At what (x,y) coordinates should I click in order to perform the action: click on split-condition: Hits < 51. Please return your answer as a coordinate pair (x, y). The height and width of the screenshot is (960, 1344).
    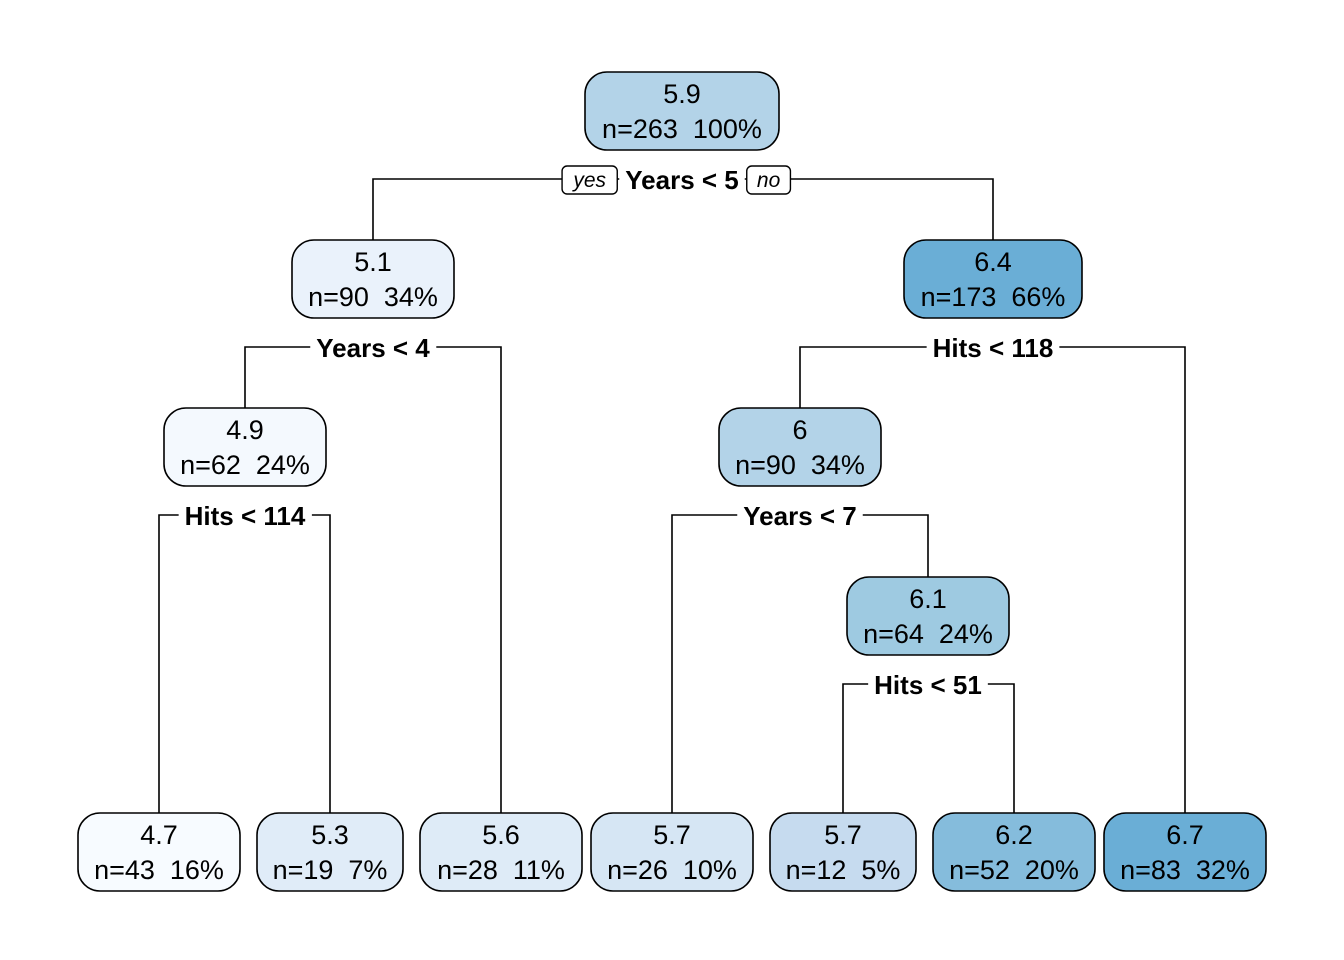
    Looking at the image, I should click on (928, 685).